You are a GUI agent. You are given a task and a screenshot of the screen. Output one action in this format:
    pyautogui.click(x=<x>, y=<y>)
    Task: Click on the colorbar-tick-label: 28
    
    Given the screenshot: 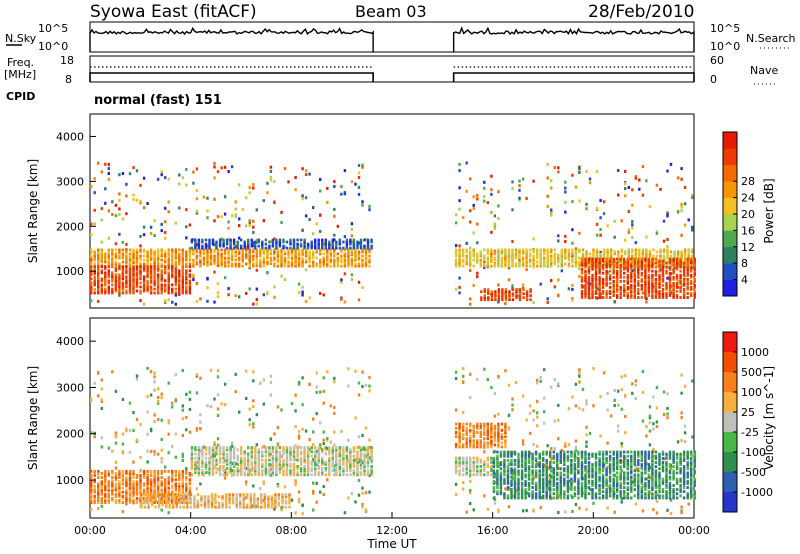 What is the action you would take?
    pyautogui.click(x=748, y=181)
    